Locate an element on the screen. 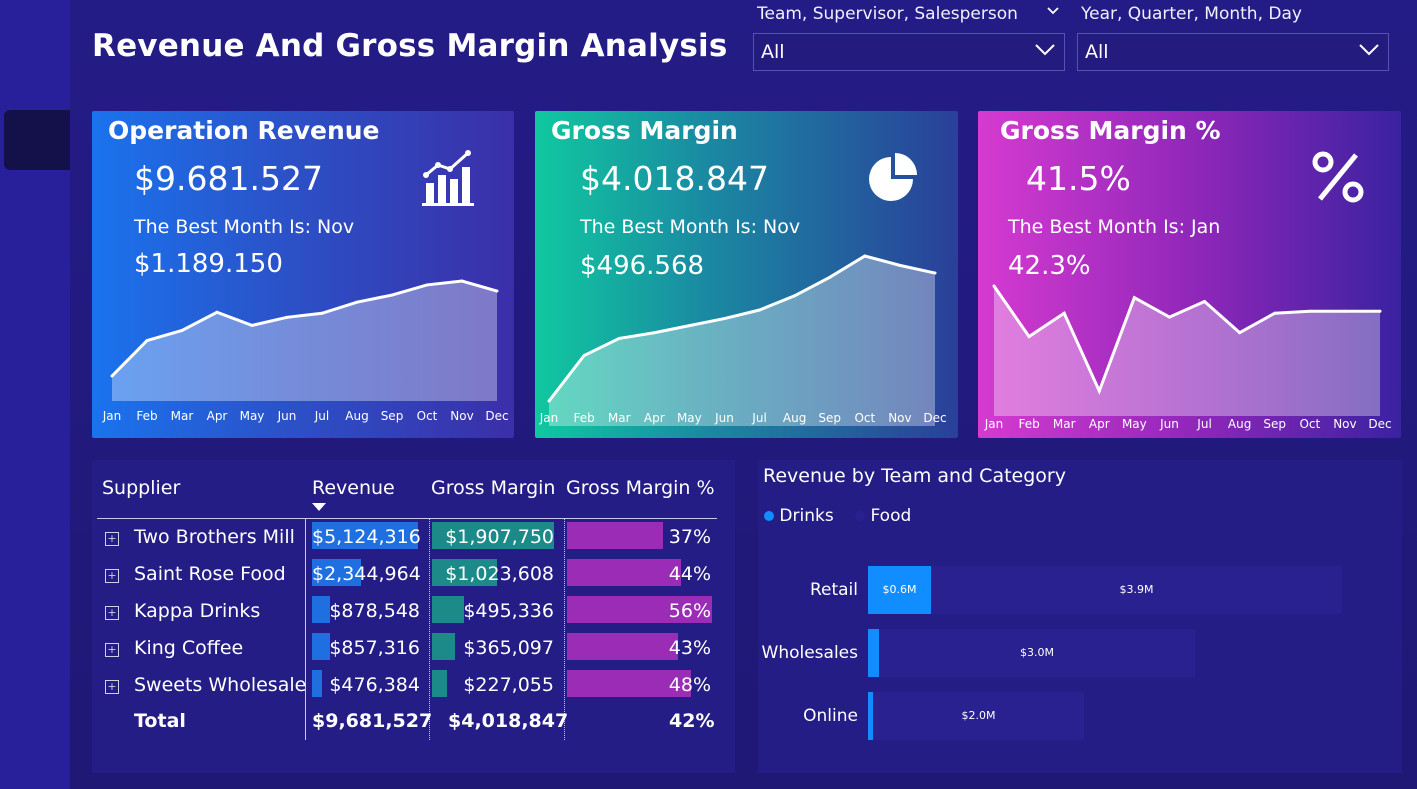  total-label: Total is located at coordinates (160, 721).